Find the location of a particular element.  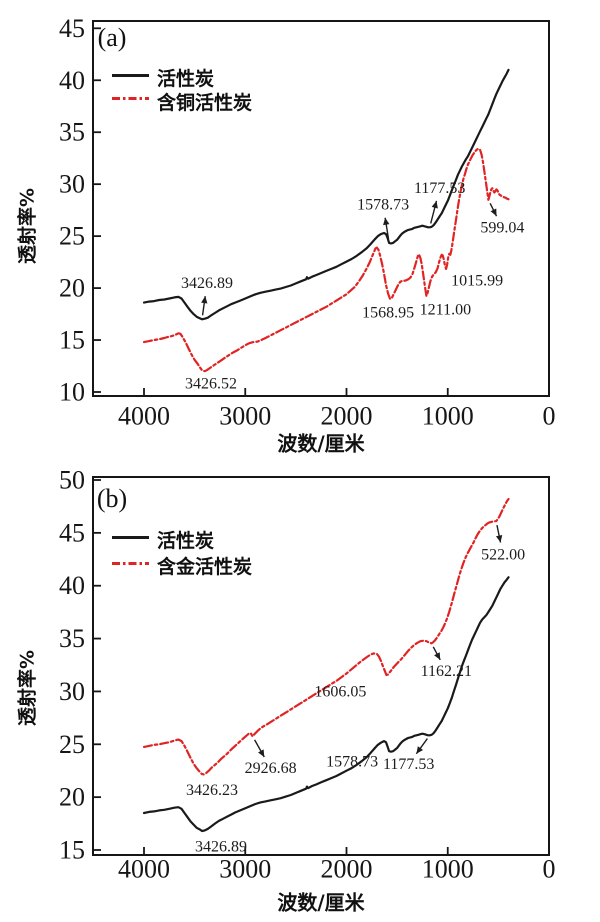

annotation-label: 1162.21 is located at coordinates (446, 671).